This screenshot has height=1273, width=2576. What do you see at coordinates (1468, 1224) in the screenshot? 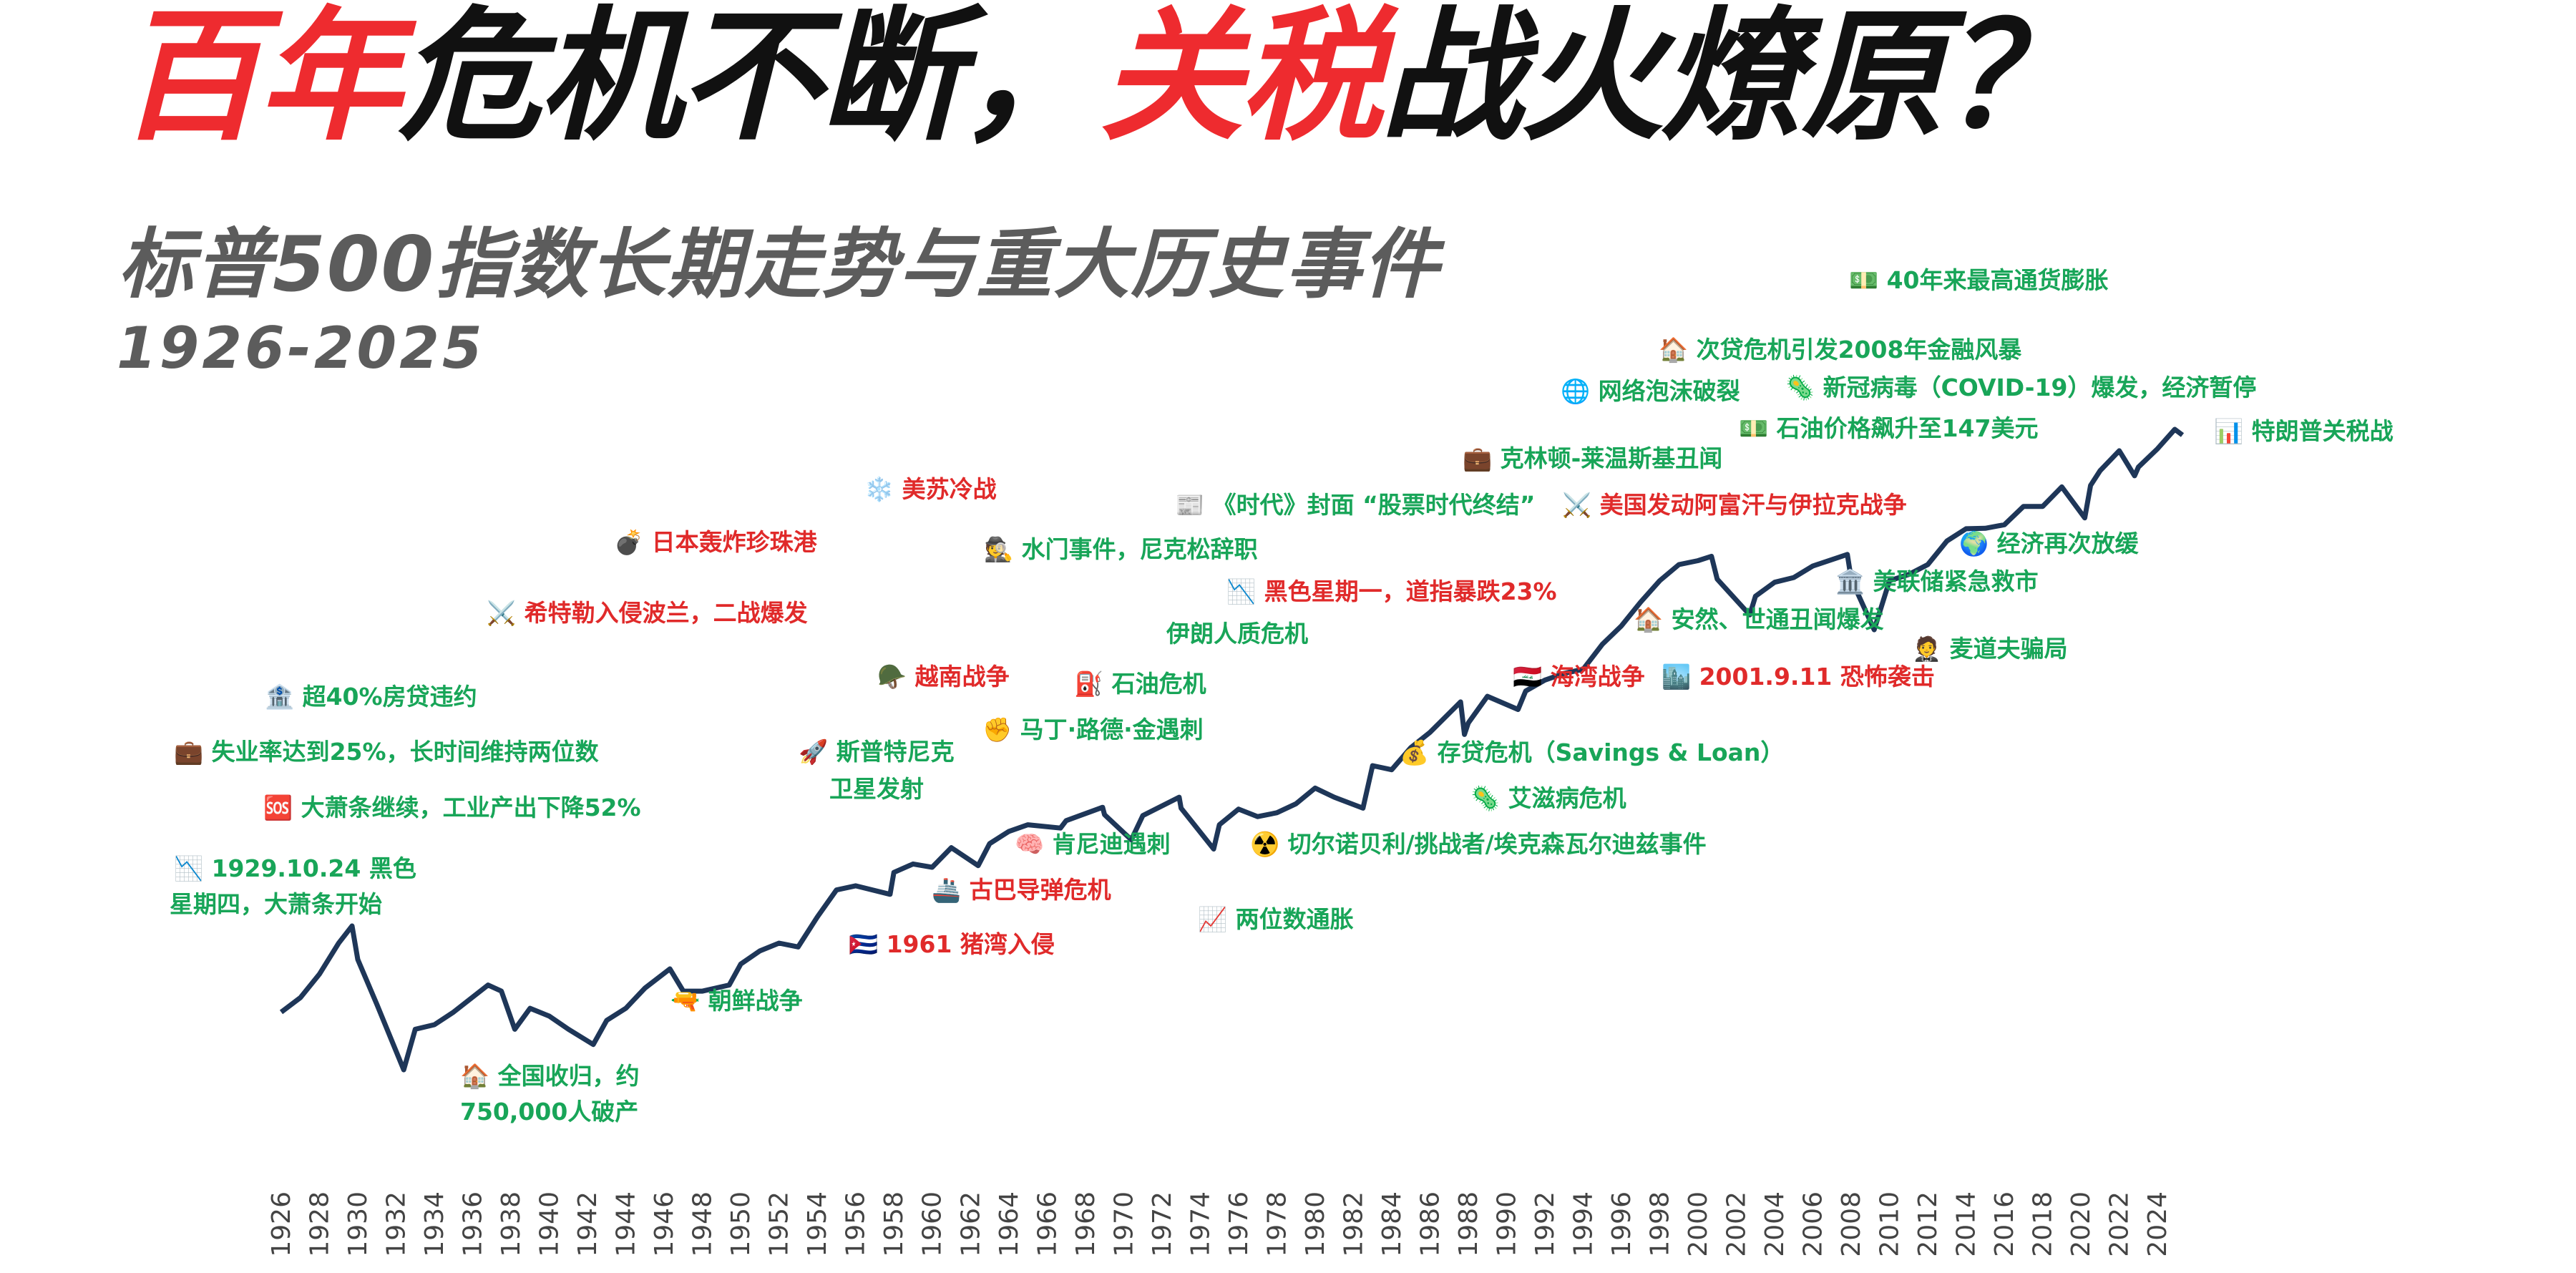
I see `x-tick-label: 1988` at bounding box center [1468, 1224].